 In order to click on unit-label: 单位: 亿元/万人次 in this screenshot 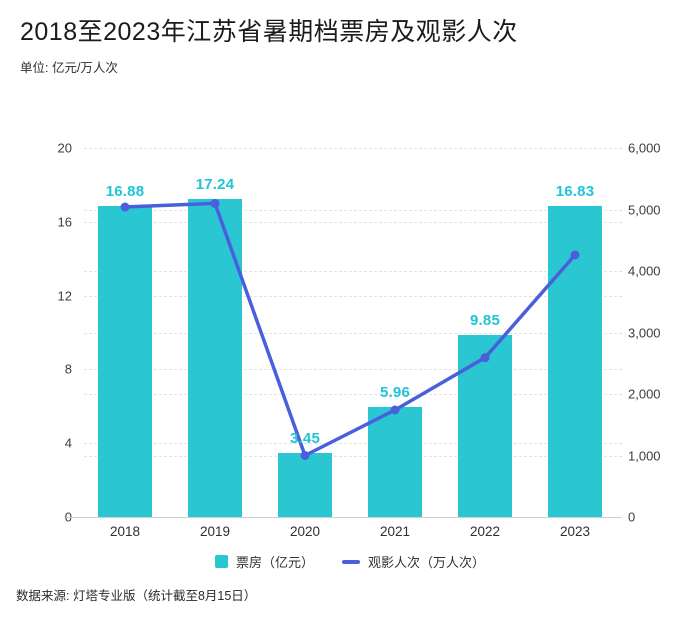, I will do `click(69, 68)`.